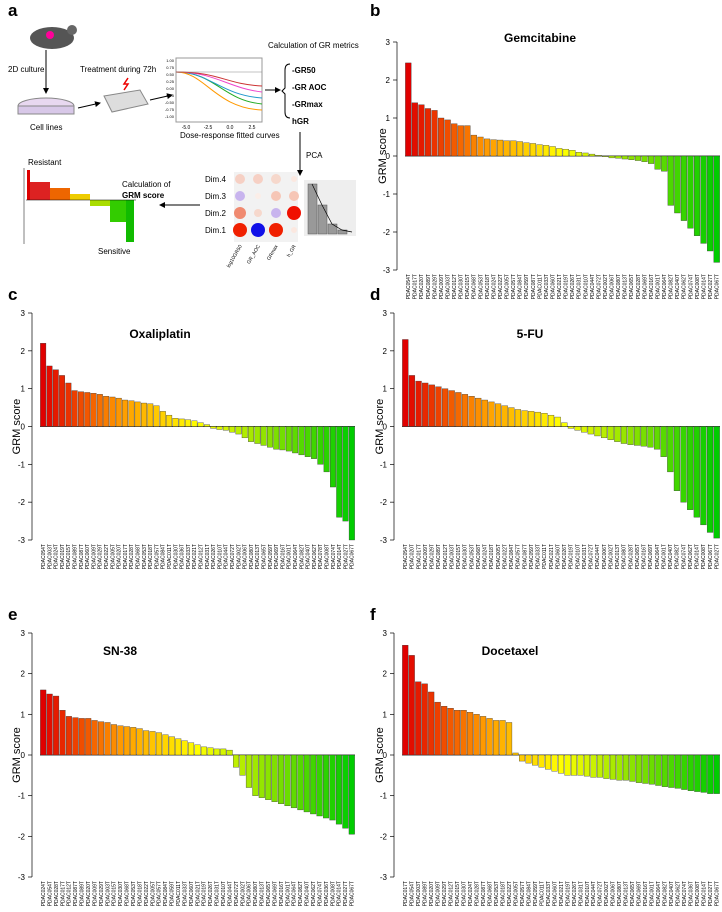 The width and height of the screenshot is (722, 912). What do you see at coordinates (346, 893) in the screenshot?
I see `x-tick-label: PDAC027T` at bounding box center [346, 893].